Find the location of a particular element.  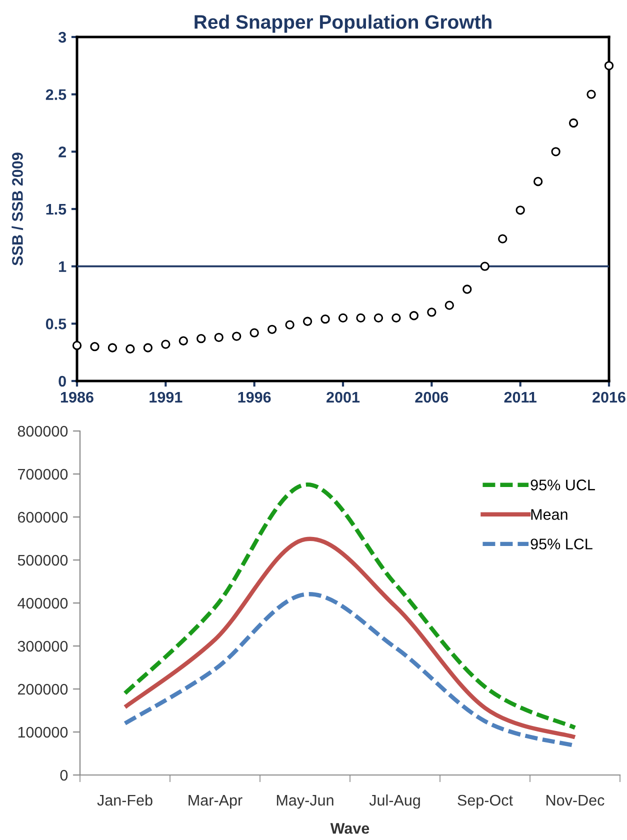

x-tick-label: 1986 is located at coordinates (77, 397).